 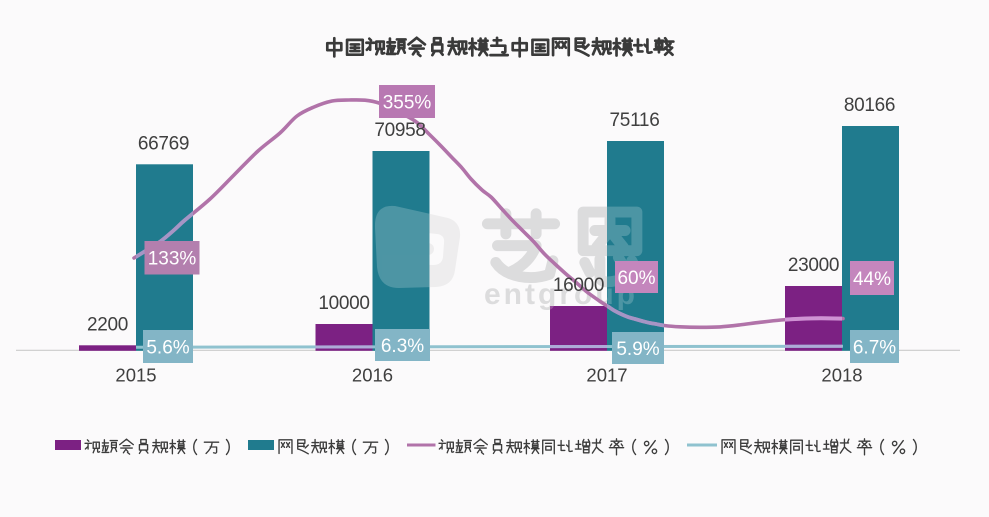 What do you see at coordinates (872, 279) in the screenshot?
I see `svg-text: 44%` at bounding box center [872, 279].